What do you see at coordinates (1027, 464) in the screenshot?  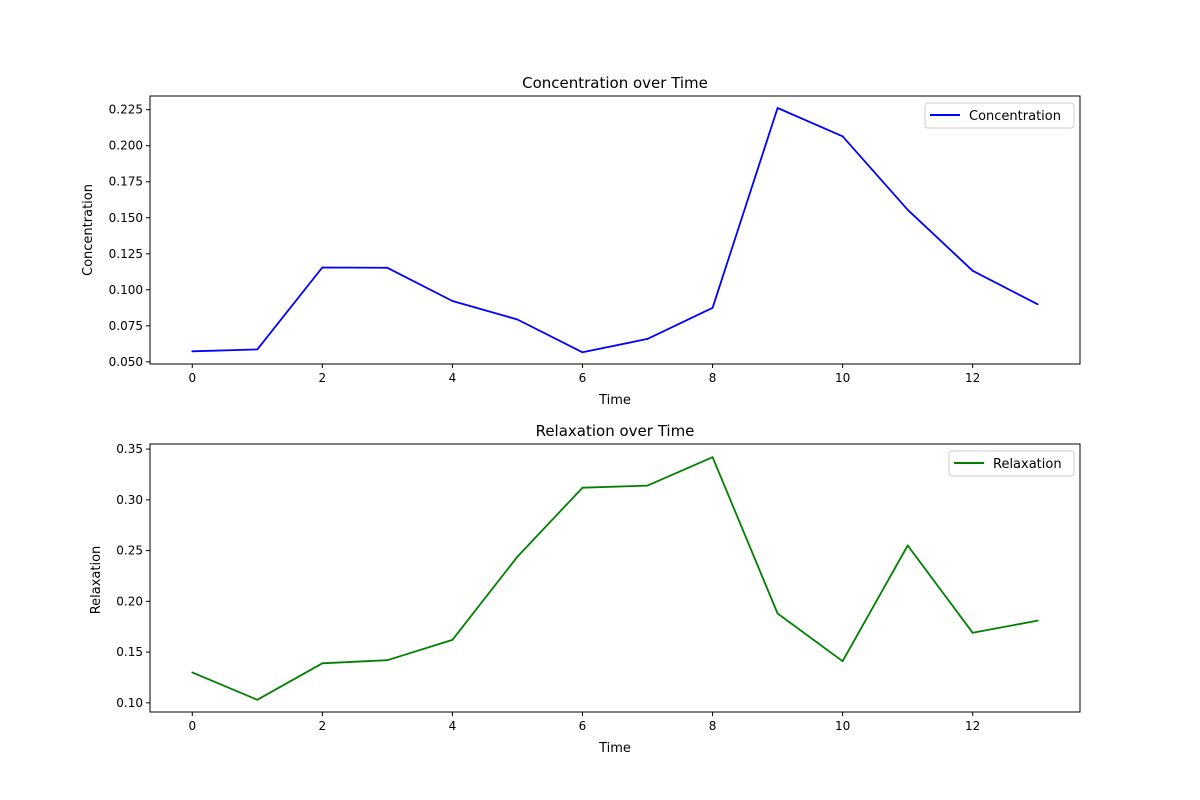 I see `relaxation-legend-label: Relaxation` at bounding box center [1027, 464].